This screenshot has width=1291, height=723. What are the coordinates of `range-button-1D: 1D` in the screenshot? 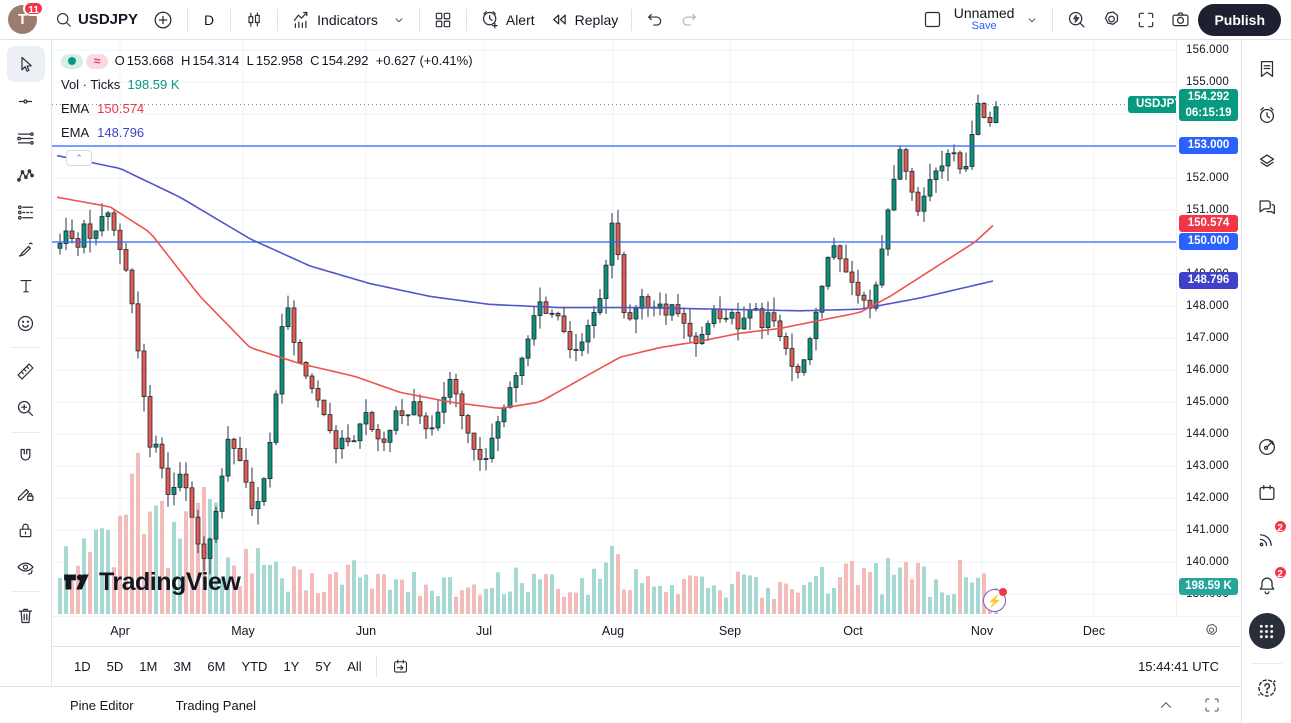 It's located at (82, 666).